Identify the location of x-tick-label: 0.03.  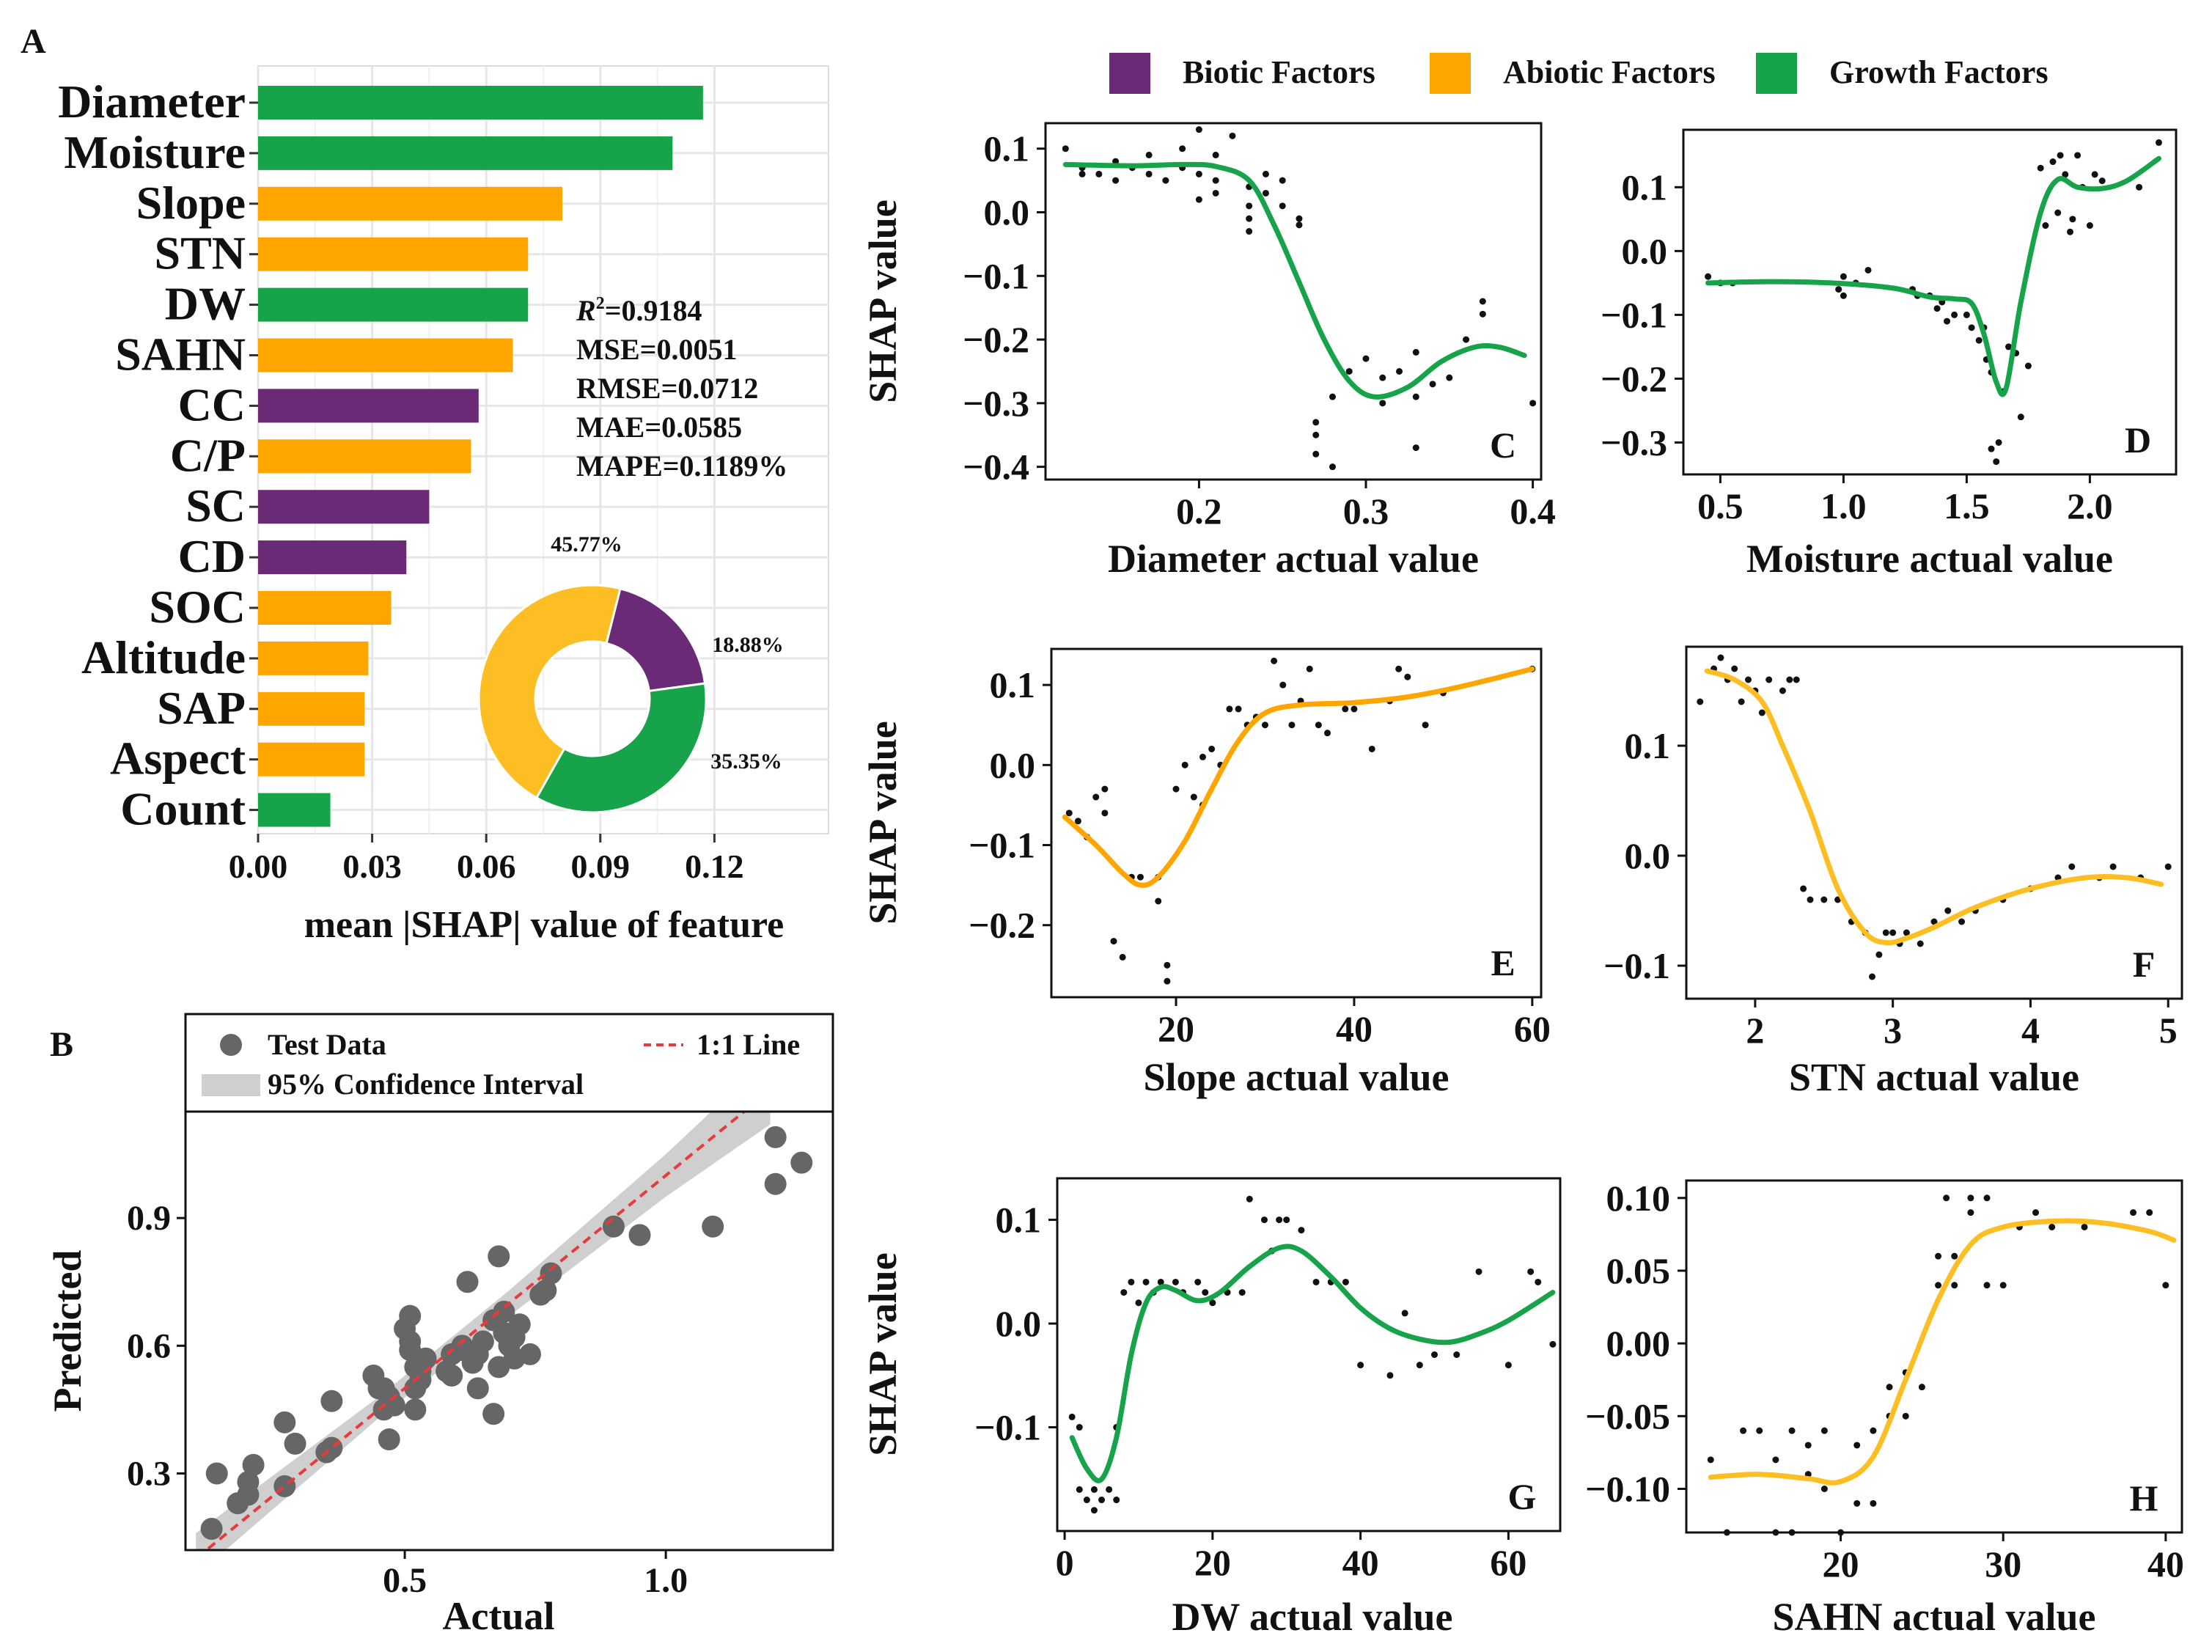
(372, 866).